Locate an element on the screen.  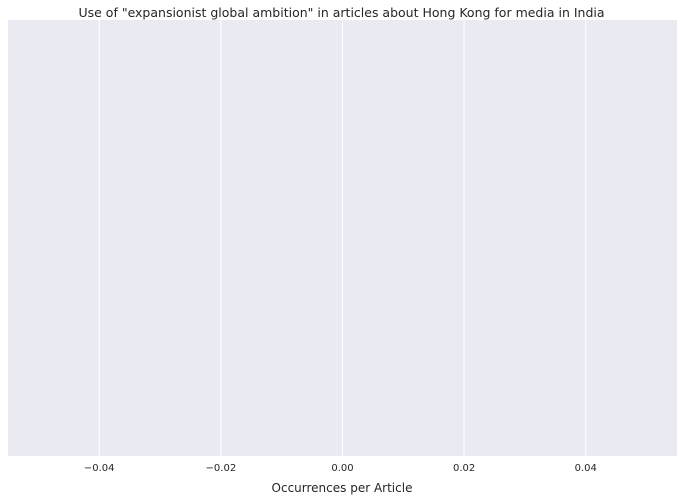
x-axis-label: Occurrences per Article is located at coordinates (342, 488).